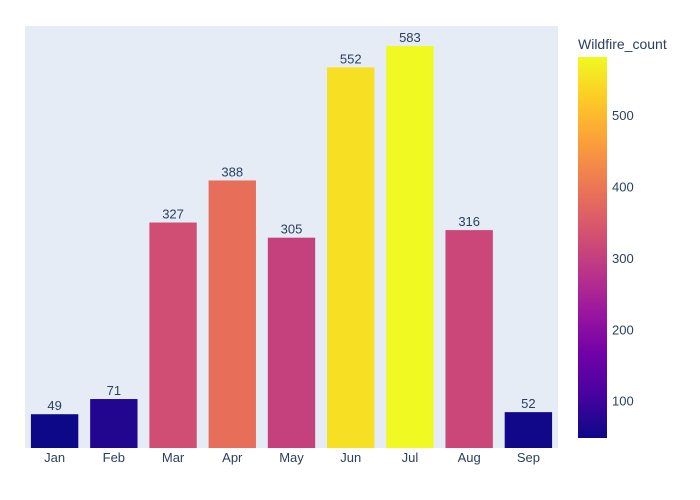  I want to click on x-axis-ticks: Jan Feb Mar Apr May Jun Jul Aug Sep, so click(292, 457).